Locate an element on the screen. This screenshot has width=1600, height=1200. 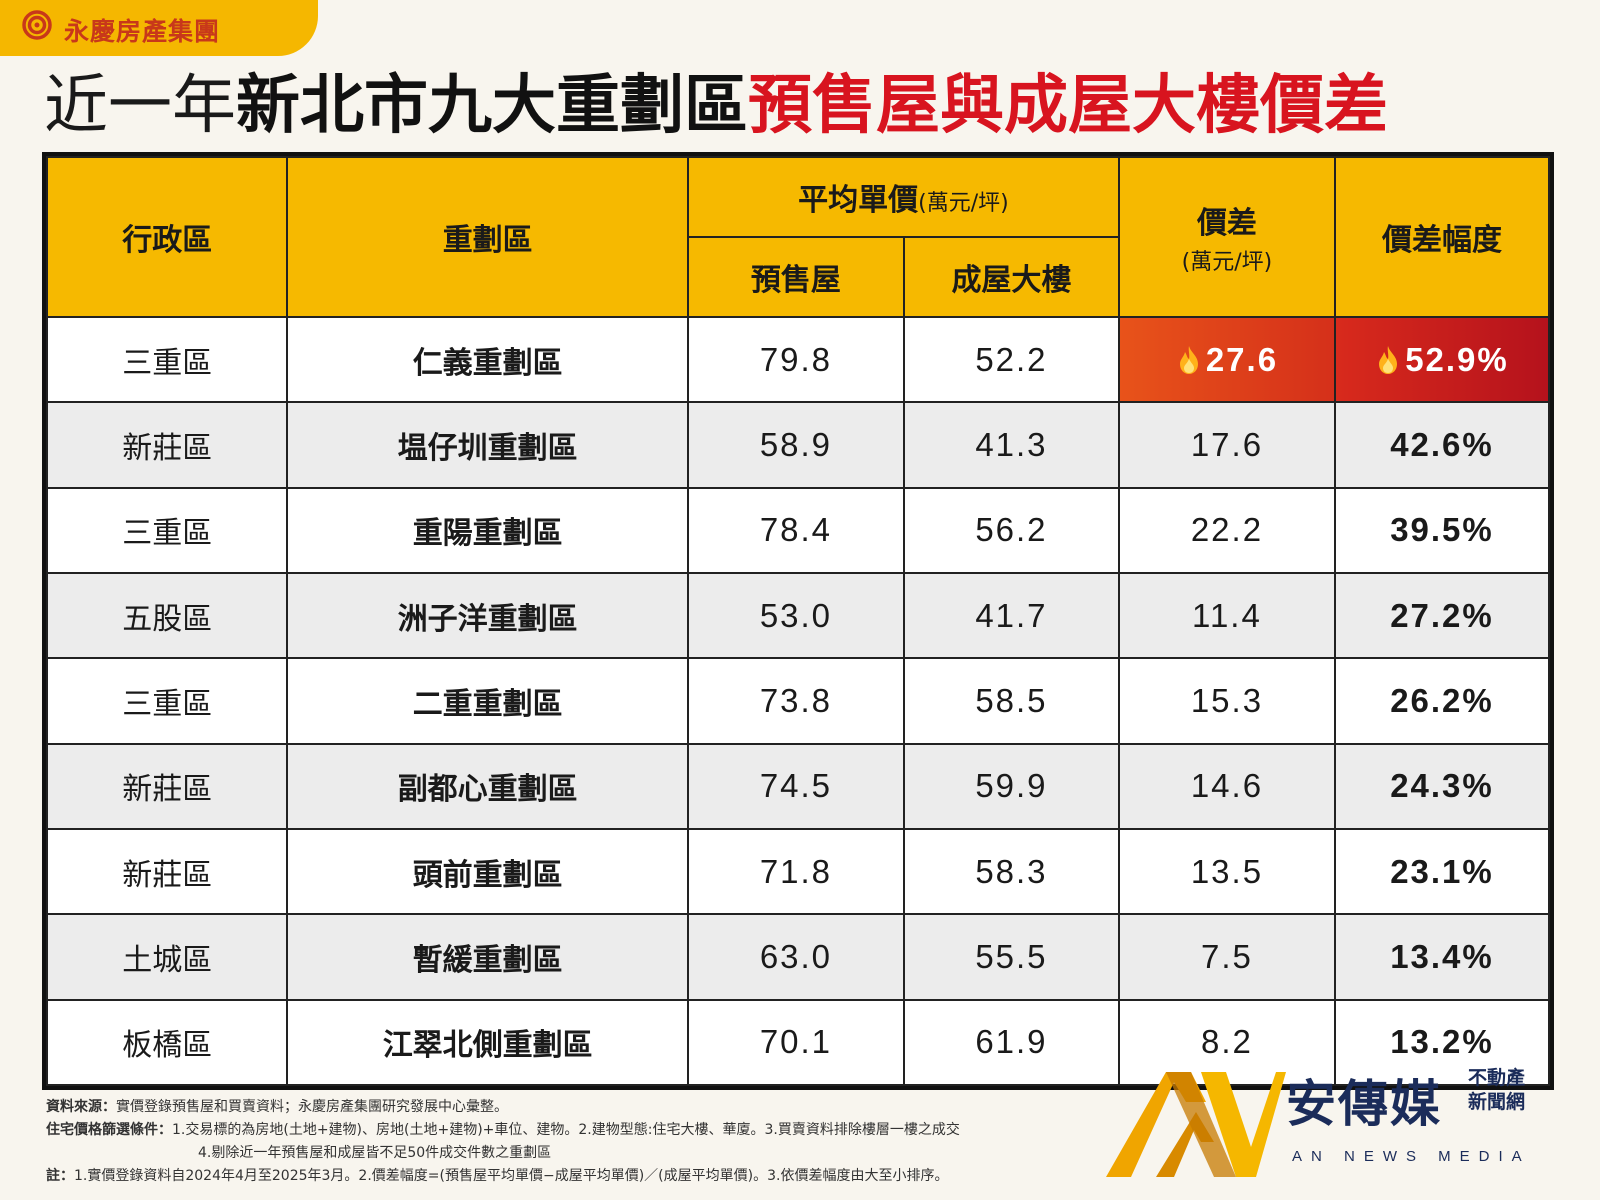
title-part-3: 預售屋與成屋大樓價差 is located at coordinates (1068, 106).